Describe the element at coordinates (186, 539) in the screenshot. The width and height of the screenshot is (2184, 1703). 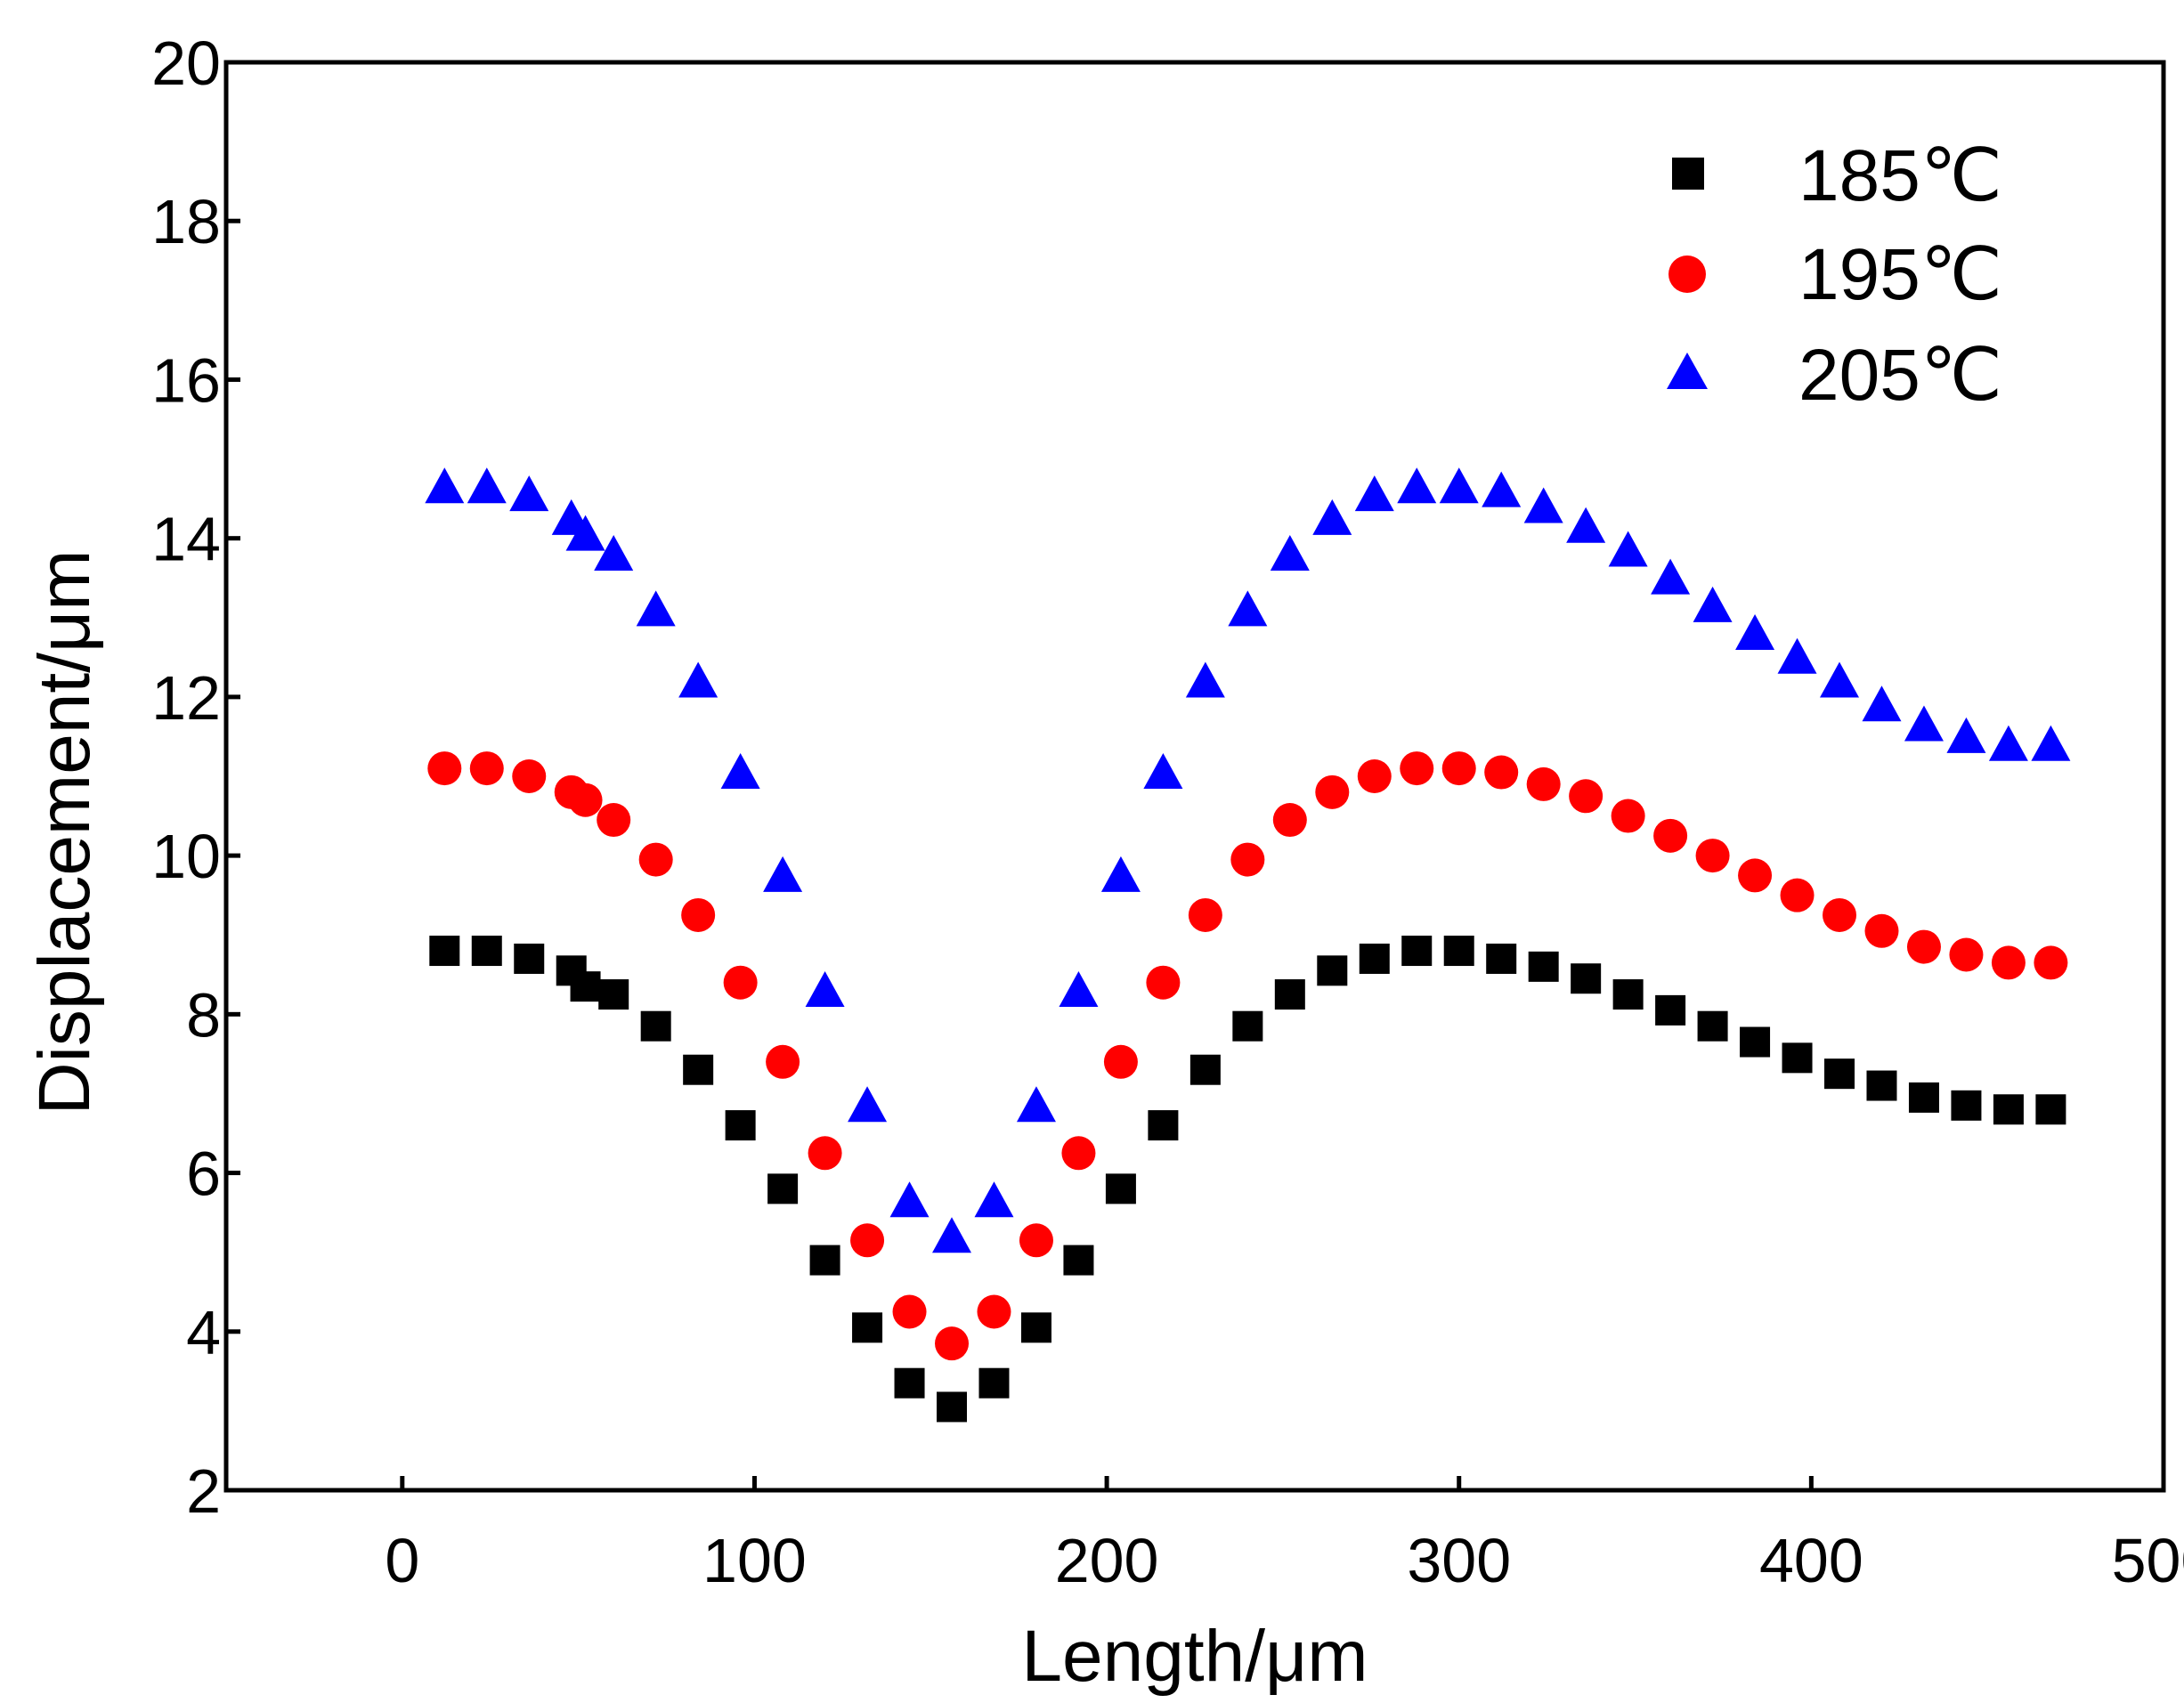
I see `y-tick-label: 14` at that location.